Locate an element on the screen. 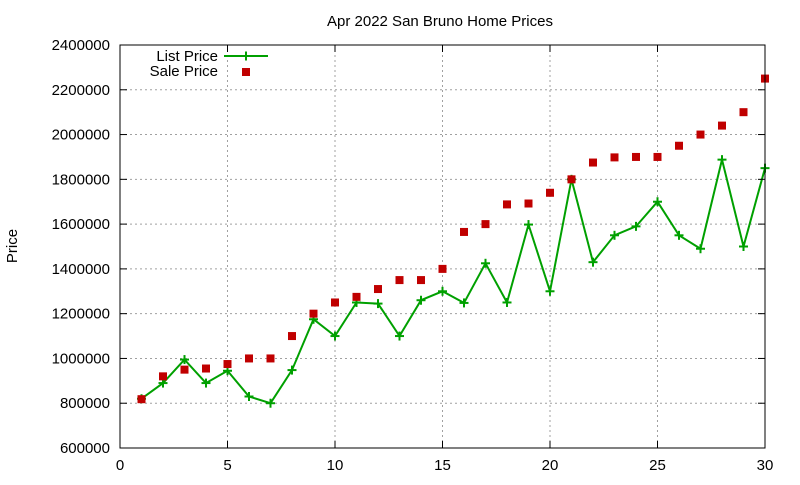 The width and height of the screenshot is (800, 485). y-tick-label: 2200000 is located at coordinates (81, 90).